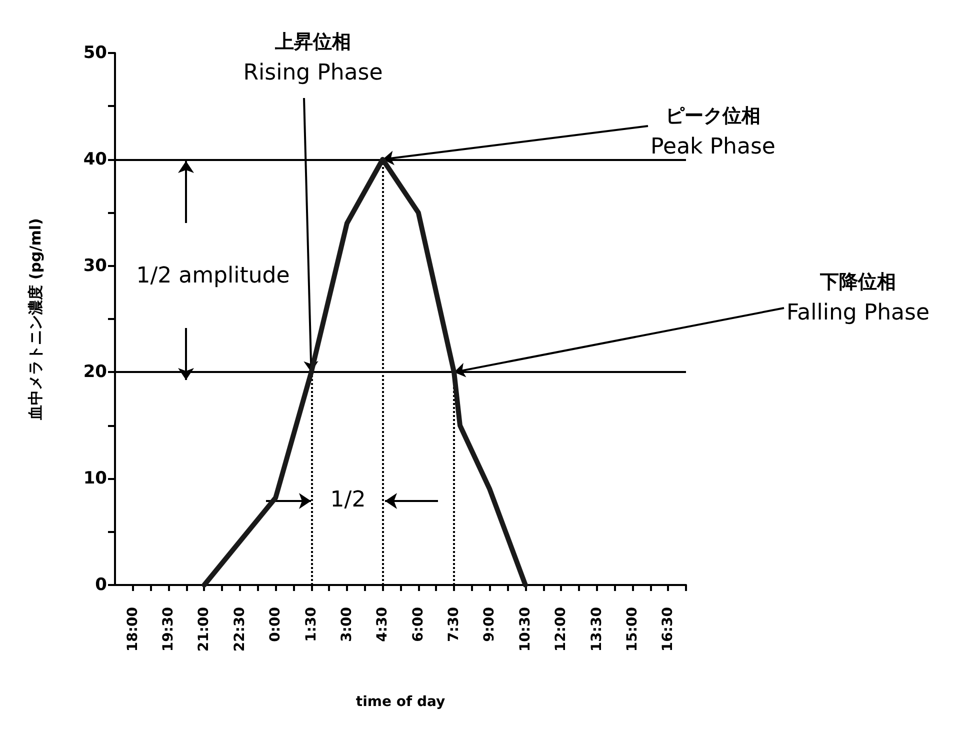 Image resolution: width=960 pixels, height=731 pixels. I want to click on x-tick-label: 0:00, so click(276, 624).